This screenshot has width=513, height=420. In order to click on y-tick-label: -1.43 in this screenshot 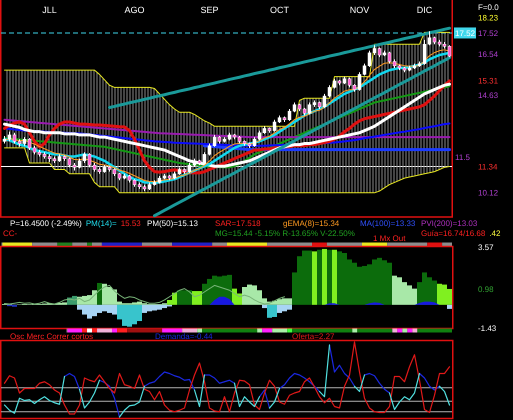, I will do `click(487, 328)`.